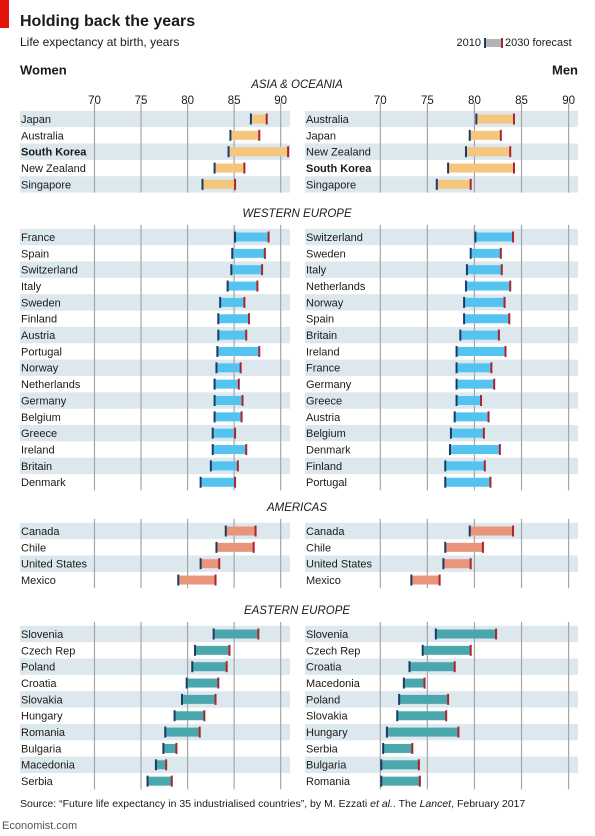  What do you see at coordinates (380, 101) in the screenshot?
I see `x-tick-label: 70` at bounding box center [380, 101].